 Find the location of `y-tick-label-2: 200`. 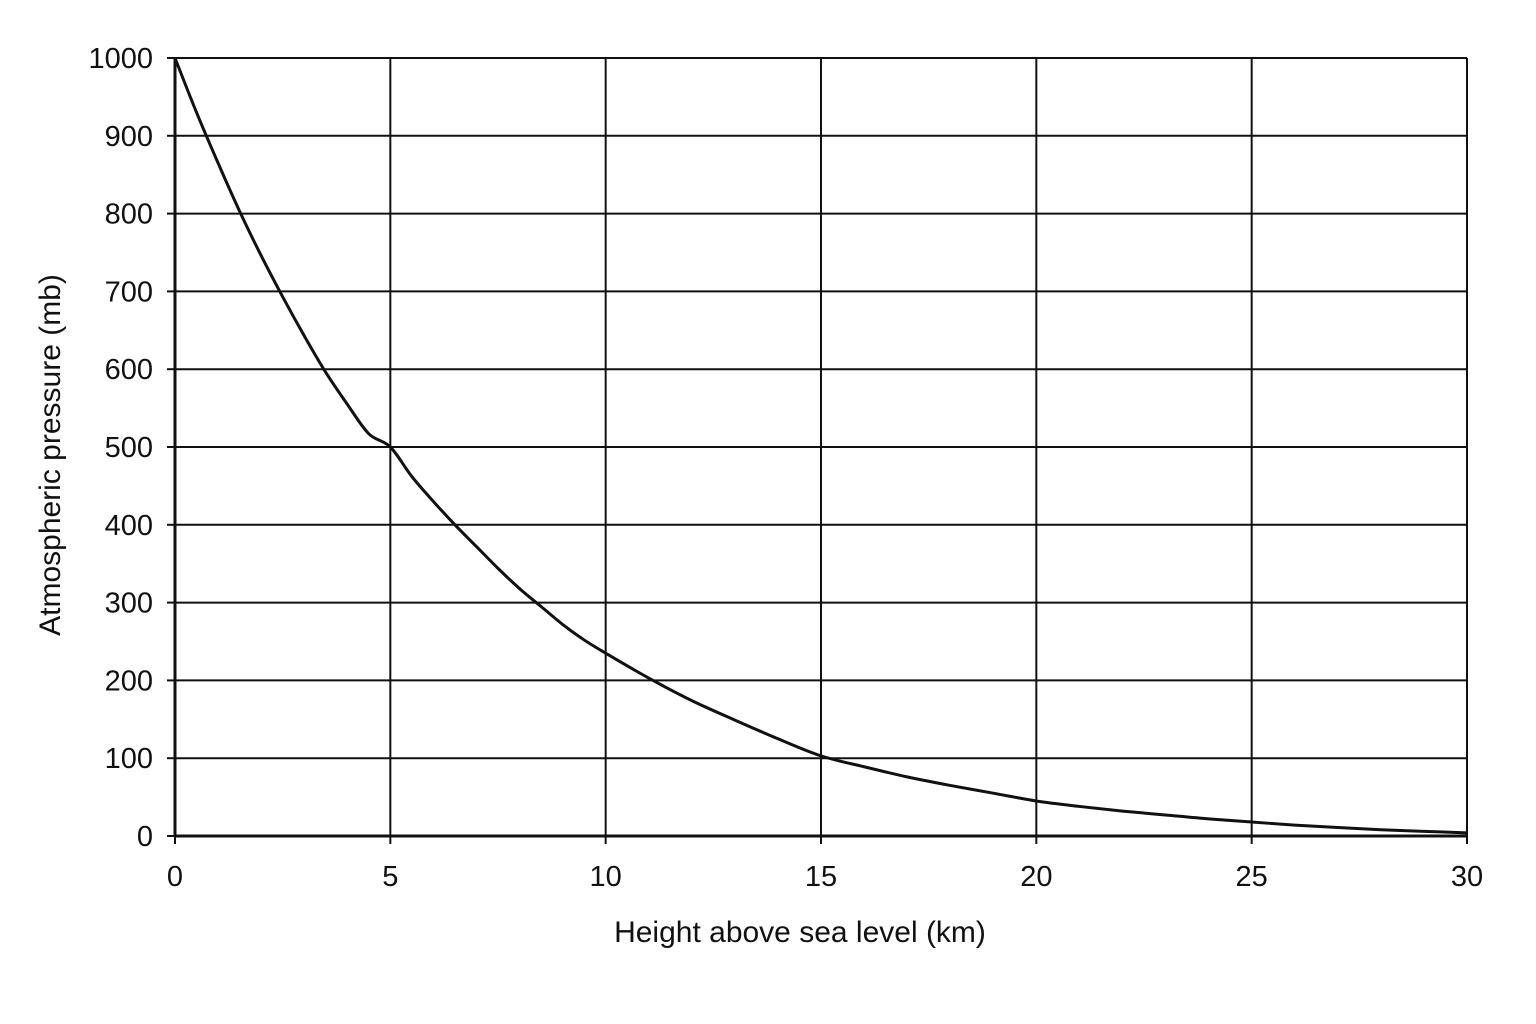

y-tick-label-2: 200 is located at coordinates (129, 681).